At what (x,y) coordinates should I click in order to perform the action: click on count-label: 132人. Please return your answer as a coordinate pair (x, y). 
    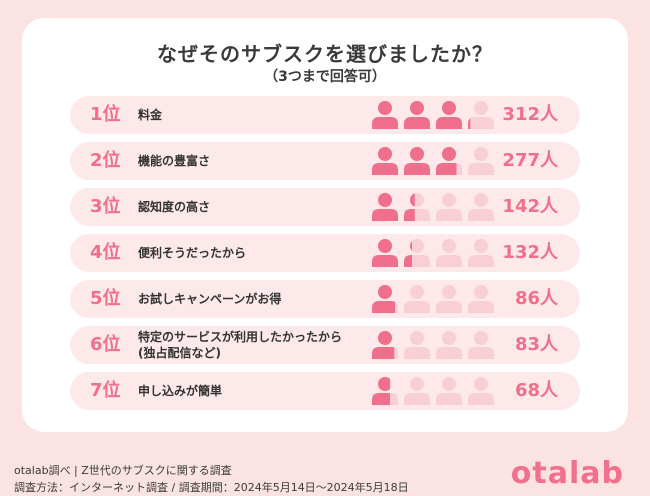
    Looking at the image, I should click on (530, 252).